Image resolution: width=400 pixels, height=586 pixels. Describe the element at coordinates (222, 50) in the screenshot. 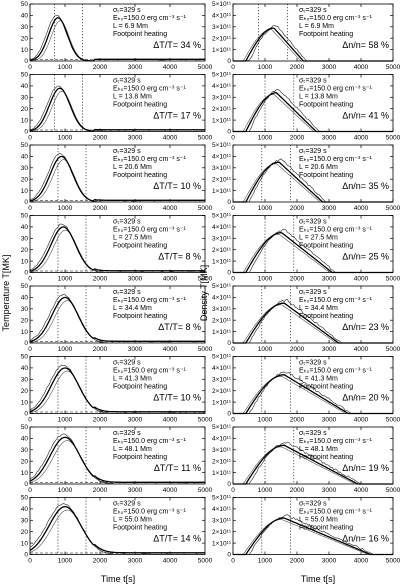

I see `y-tick-label: 1×10¹¹` at that location.